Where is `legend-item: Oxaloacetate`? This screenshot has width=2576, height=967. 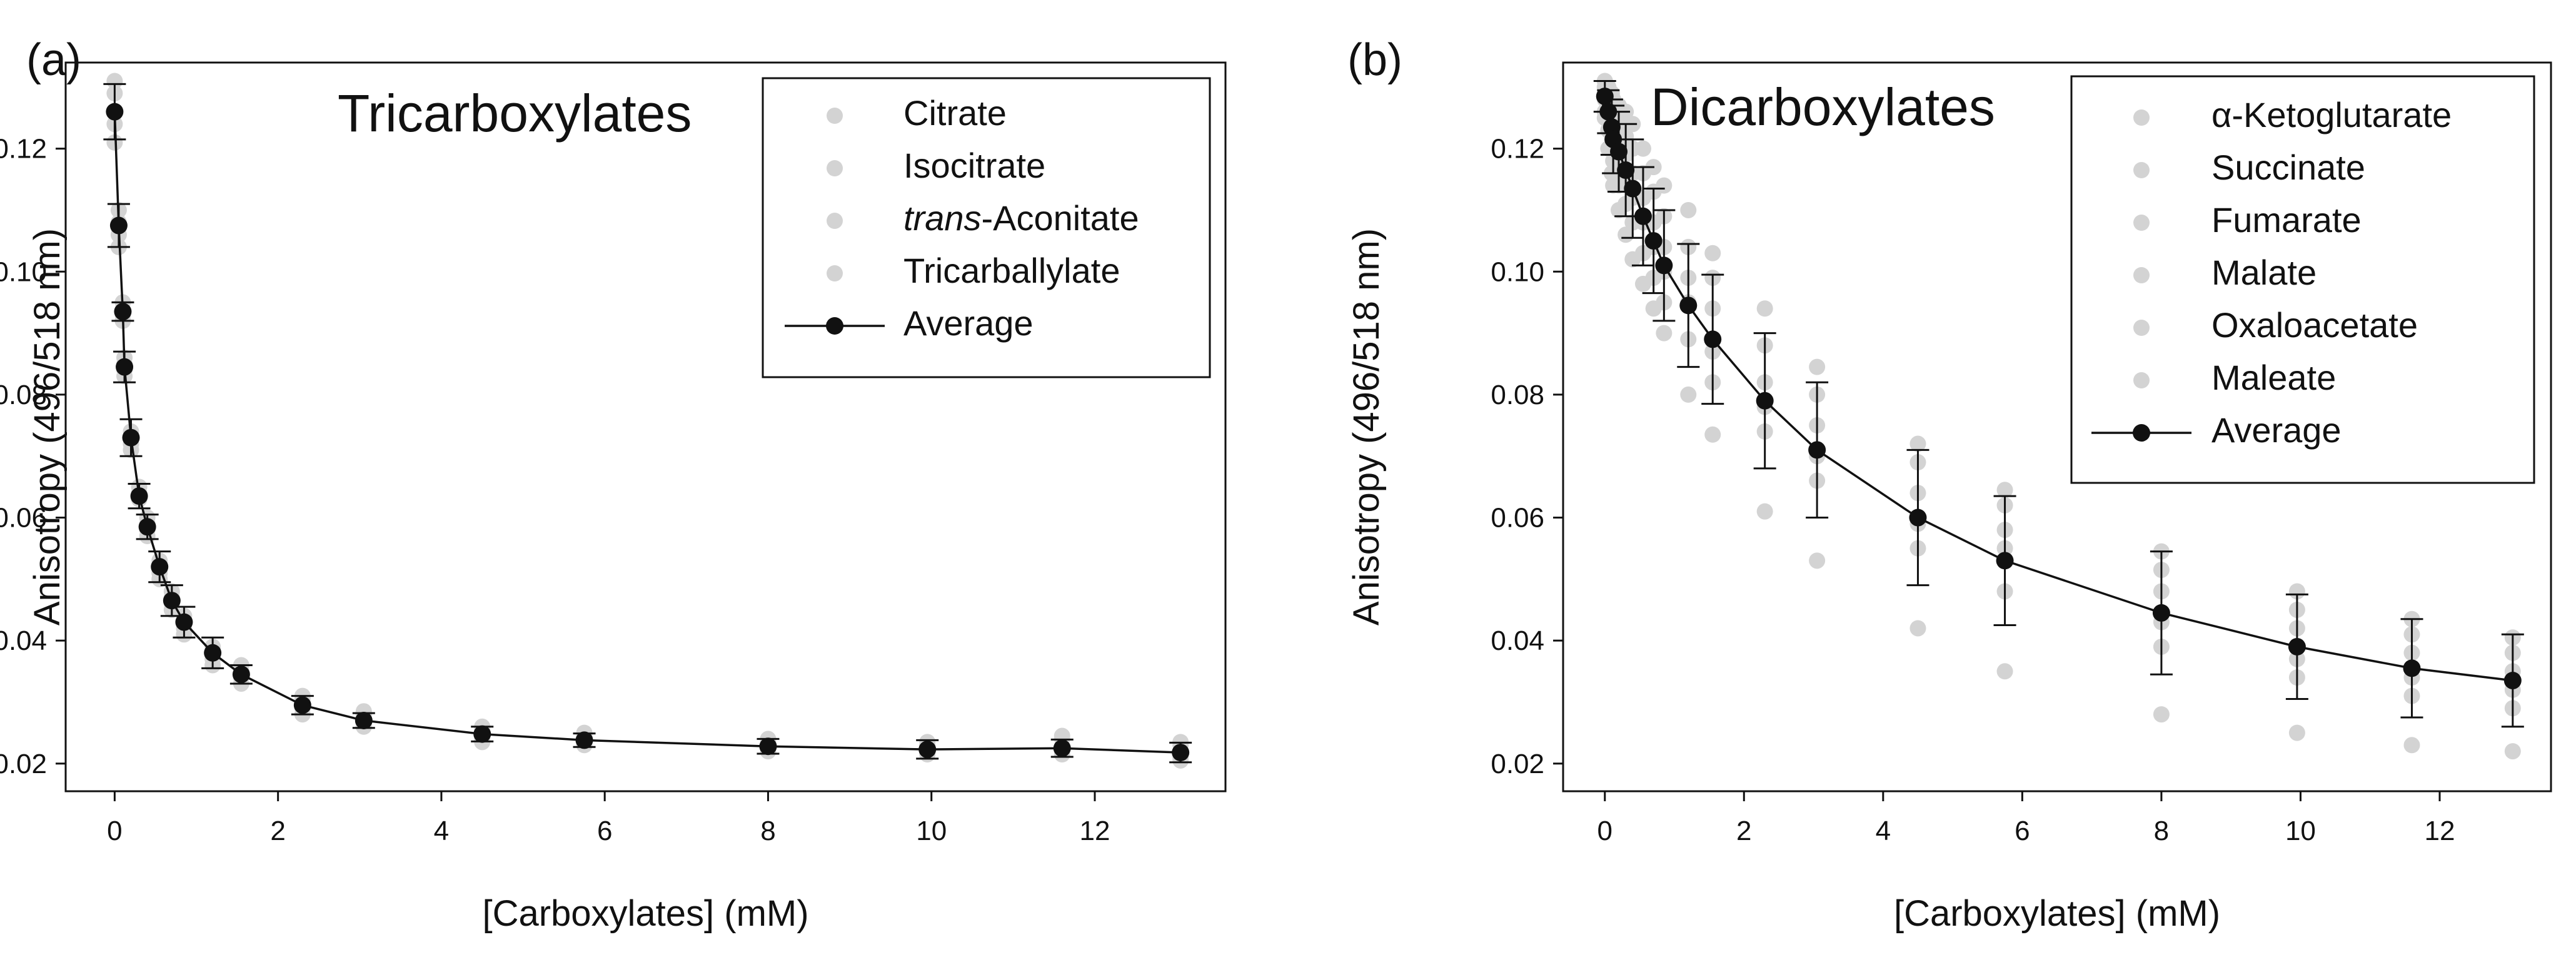
legend-item: Oxaloacetate is located at coordinates (2275, 325).